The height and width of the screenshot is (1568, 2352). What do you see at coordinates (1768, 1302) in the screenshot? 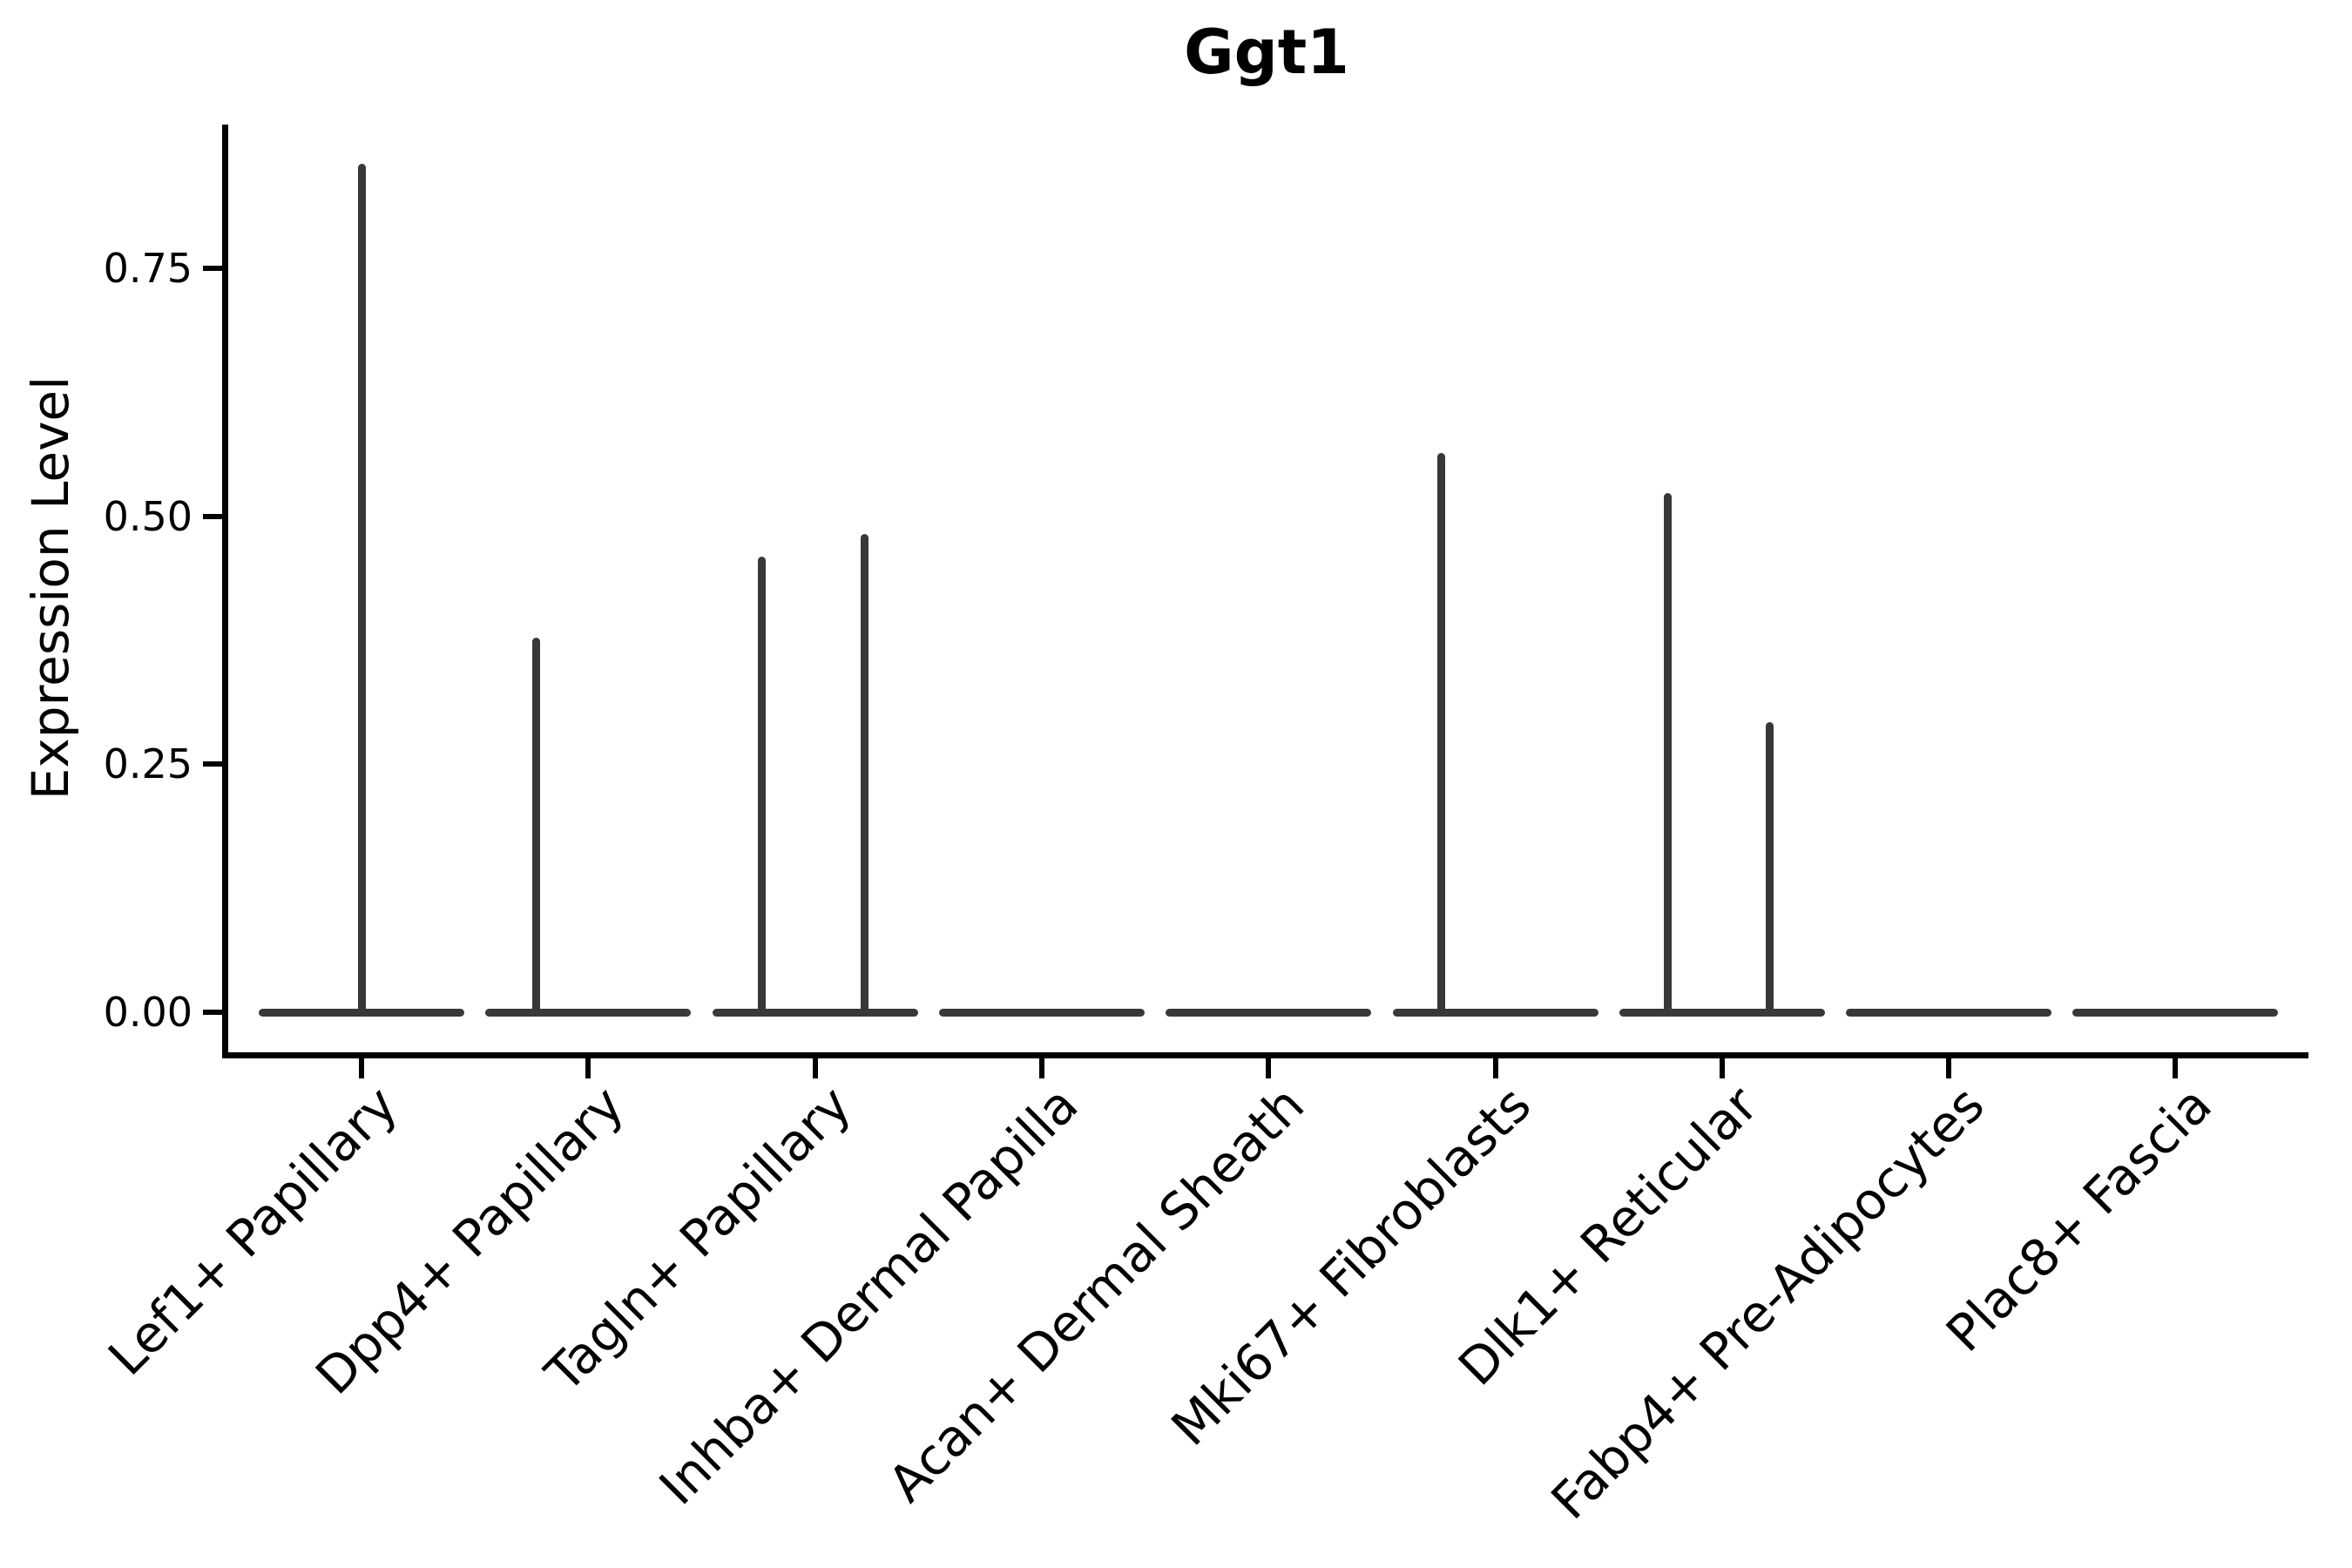
I see `x-category-label: Fabp4+ Pre-Adipocytes` at bounding box center [1768, 1302].